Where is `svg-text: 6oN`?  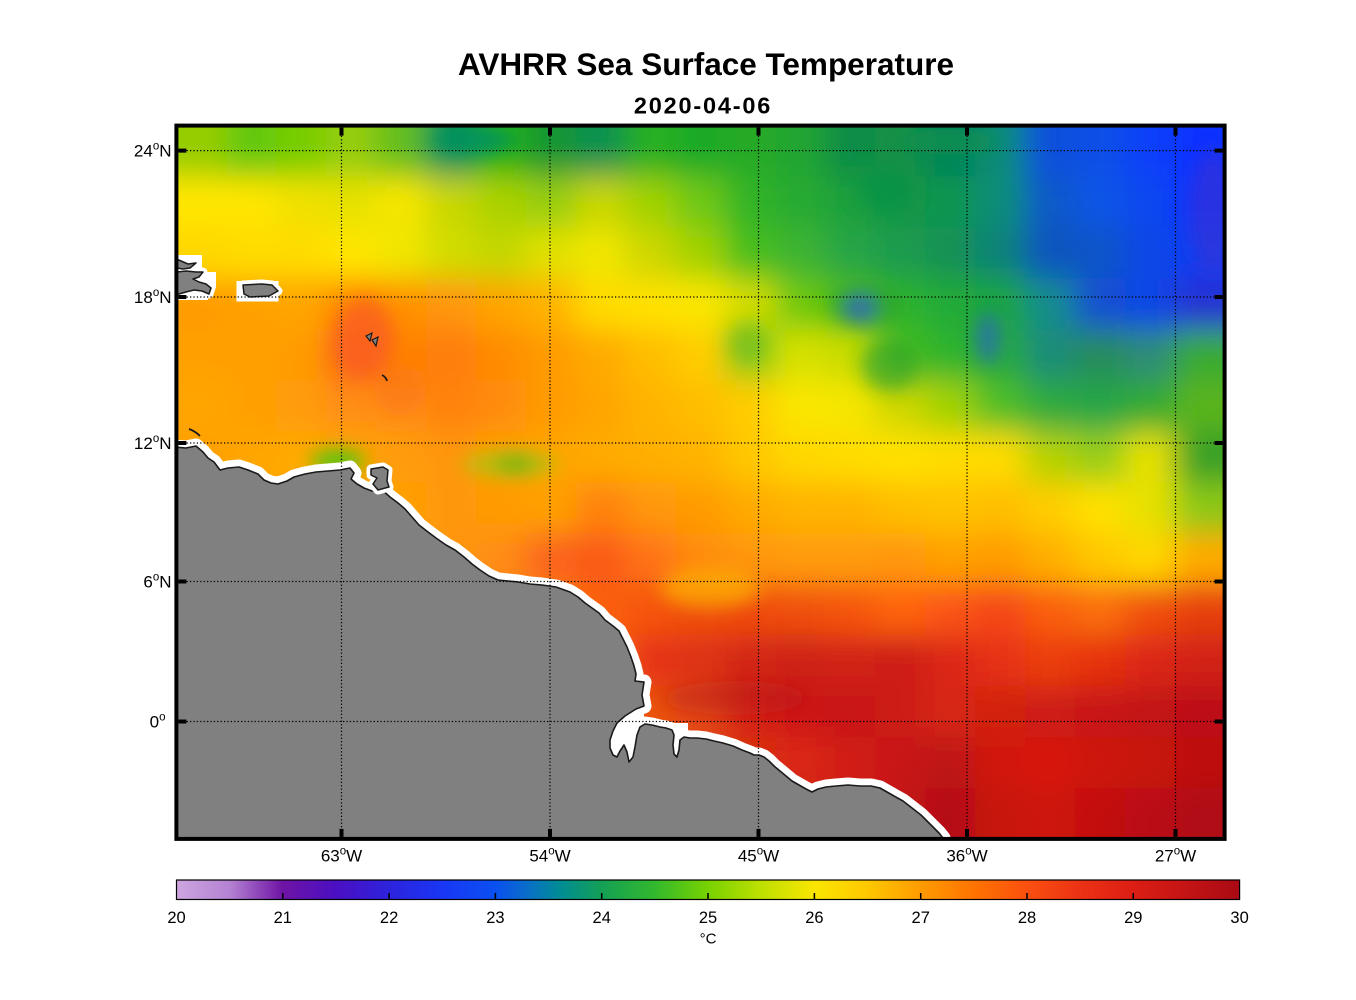 svg-text: 6oN is located at coordinates (157, 582).